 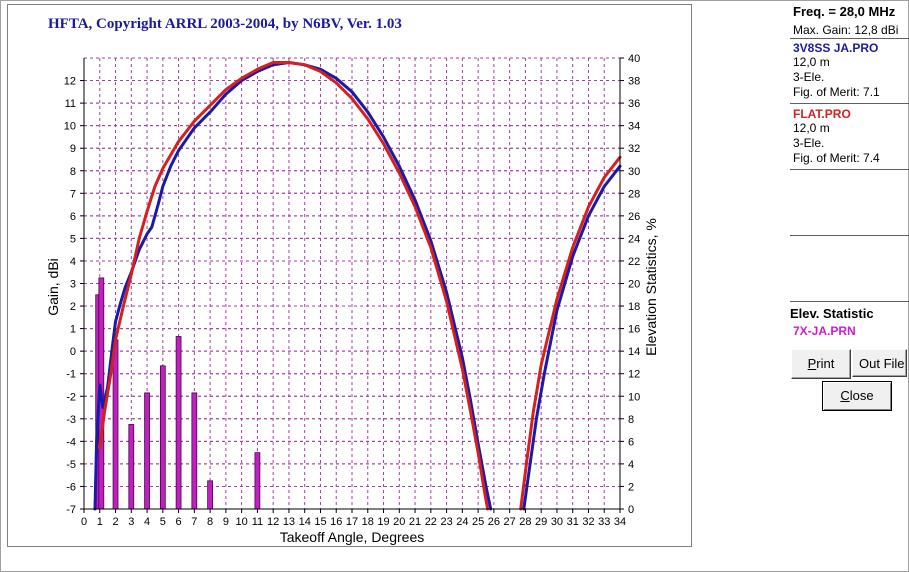 I want to click on frequency-label: Freq. = 28,0 MHz, so click(x=844, y=11).